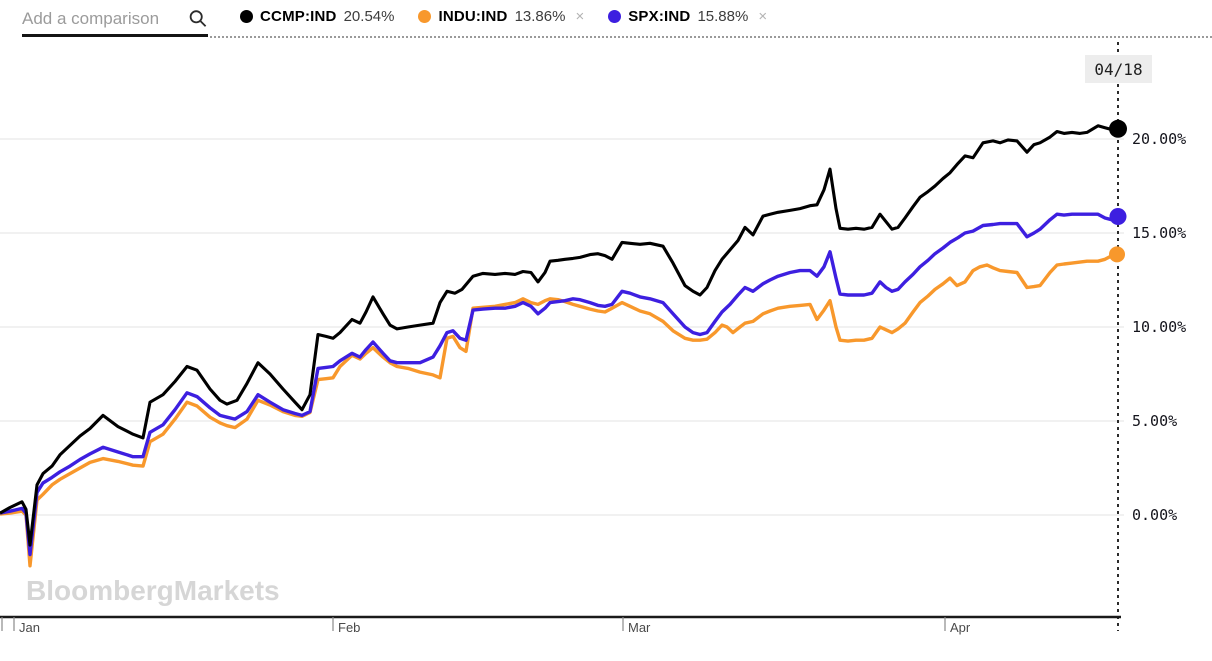  I want to click on x-axis-label-jan: Jan, so click(29, 627).